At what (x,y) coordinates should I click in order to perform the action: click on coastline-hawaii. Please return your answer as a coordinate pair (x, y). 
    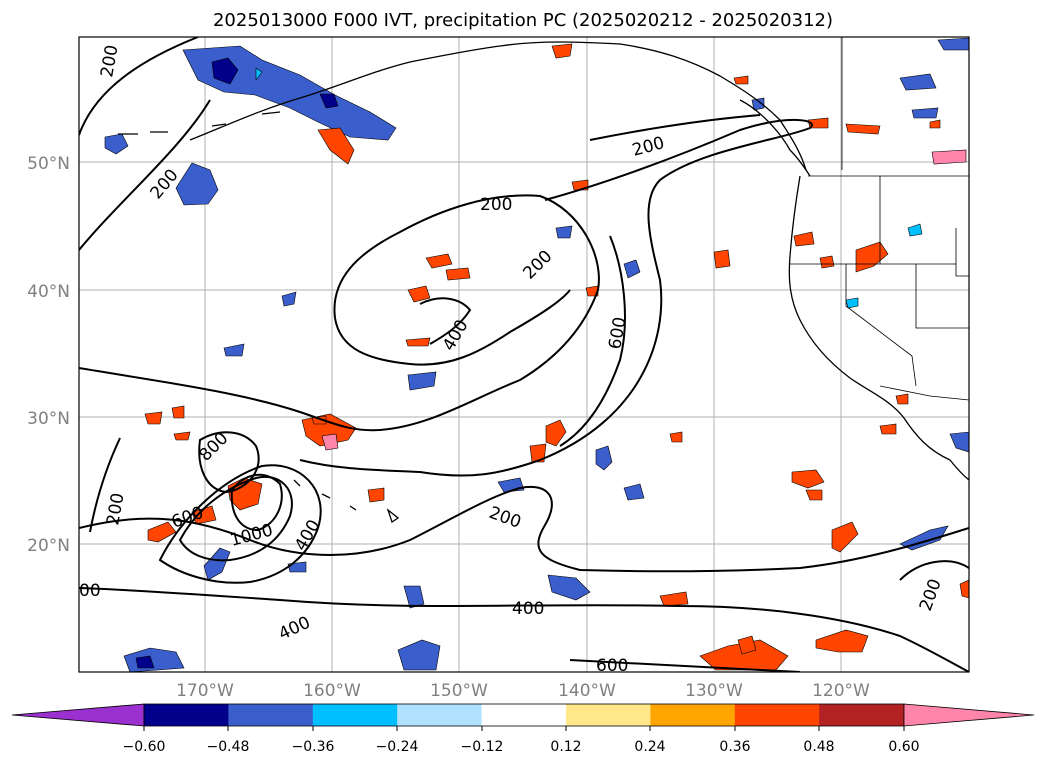
    Looking at the image, I should click on (346, 501).